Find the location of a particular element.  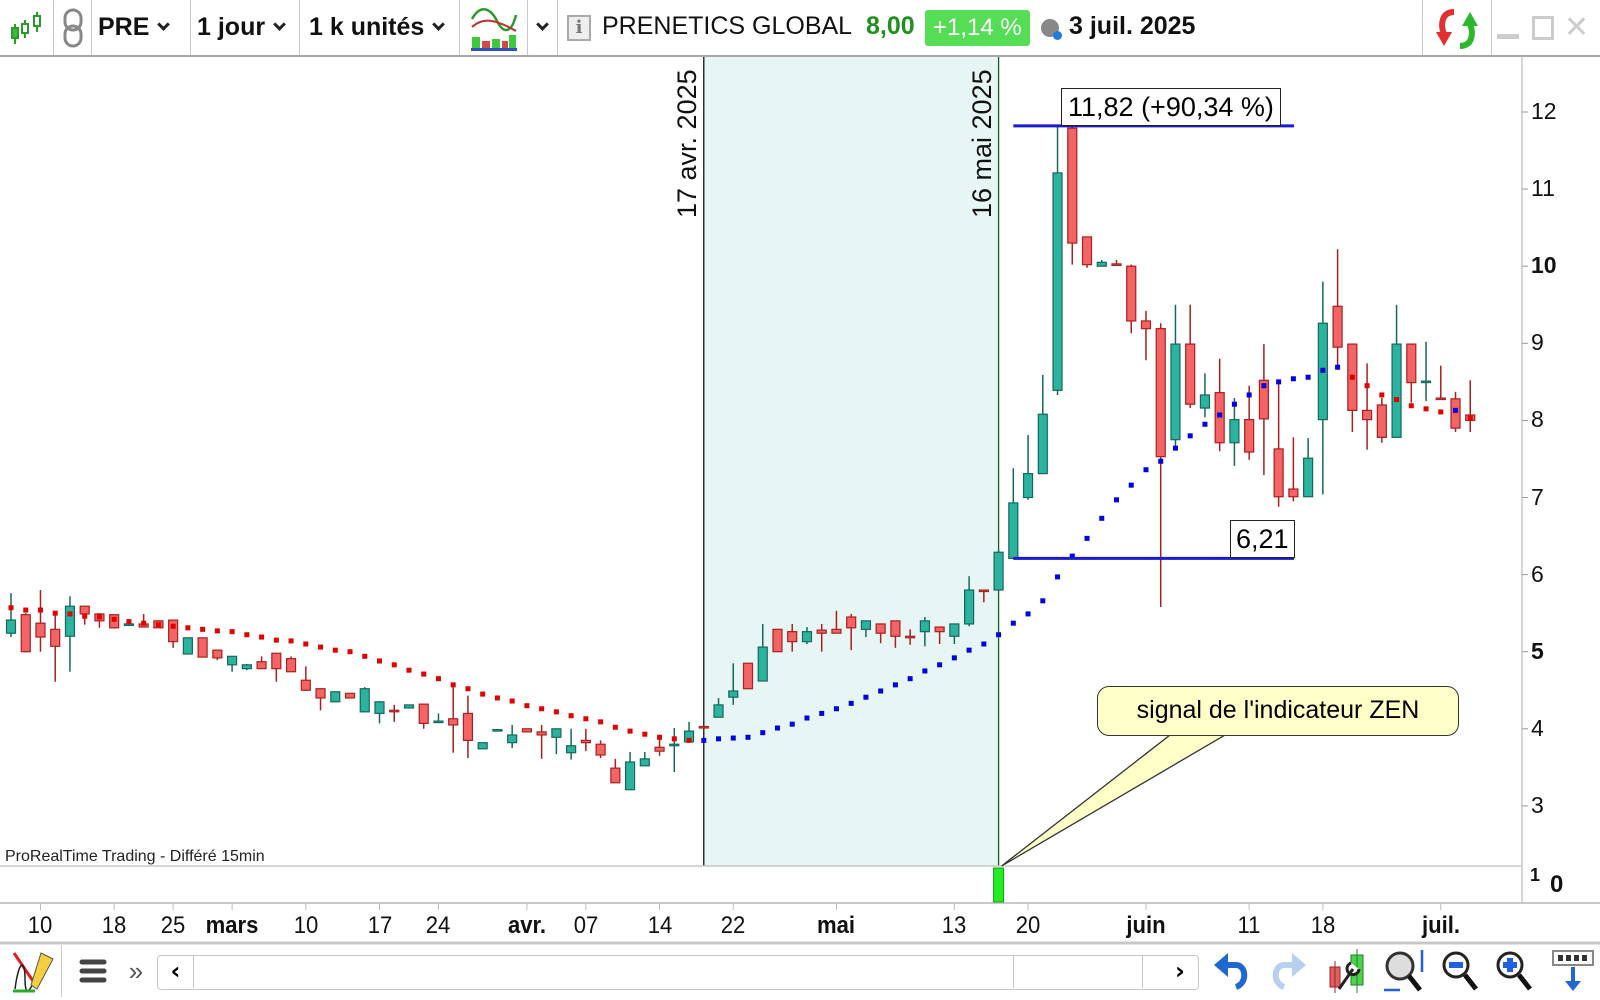

indicators-dropdown is located at coordinates (543, 27).